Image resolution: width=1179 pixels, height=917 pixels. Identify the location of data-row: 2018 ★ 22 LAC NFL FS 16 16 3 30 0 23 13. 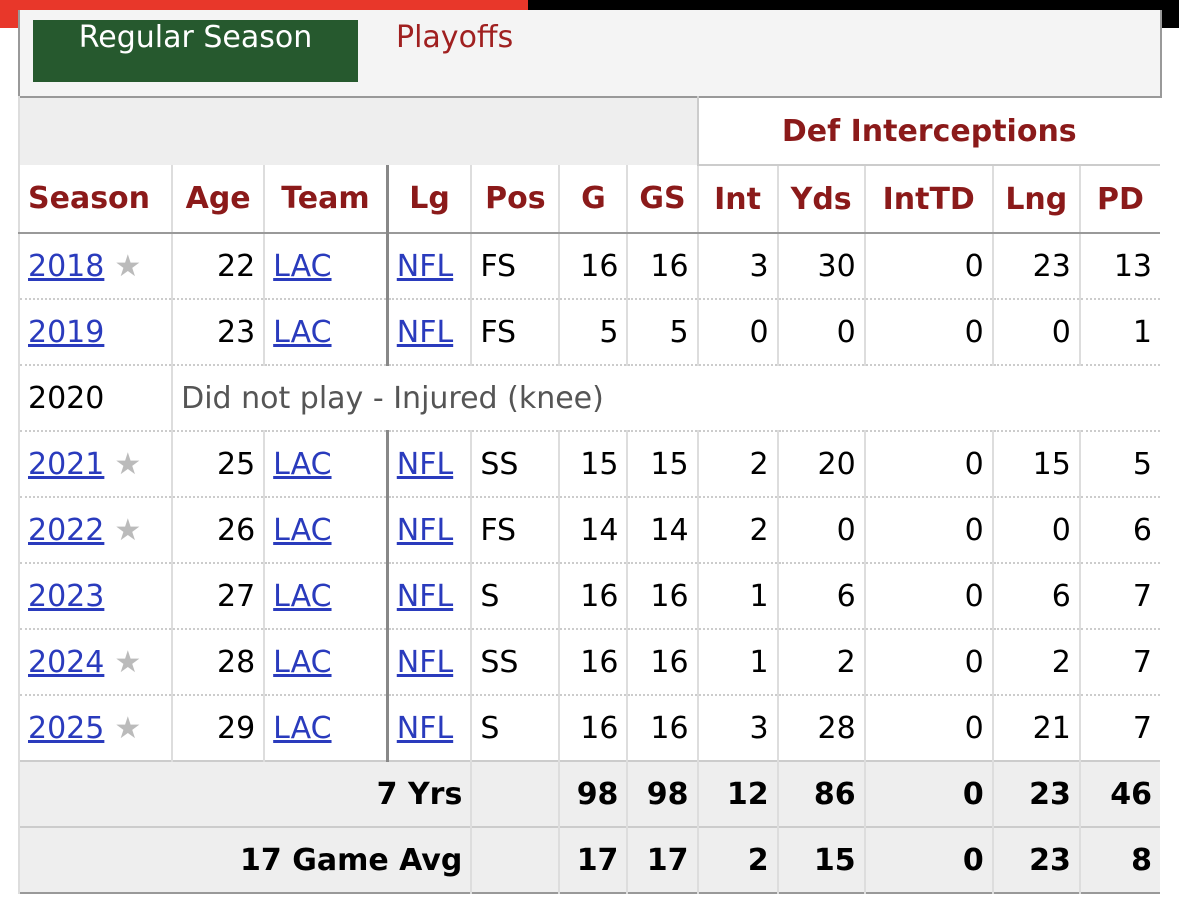
(588, 265).